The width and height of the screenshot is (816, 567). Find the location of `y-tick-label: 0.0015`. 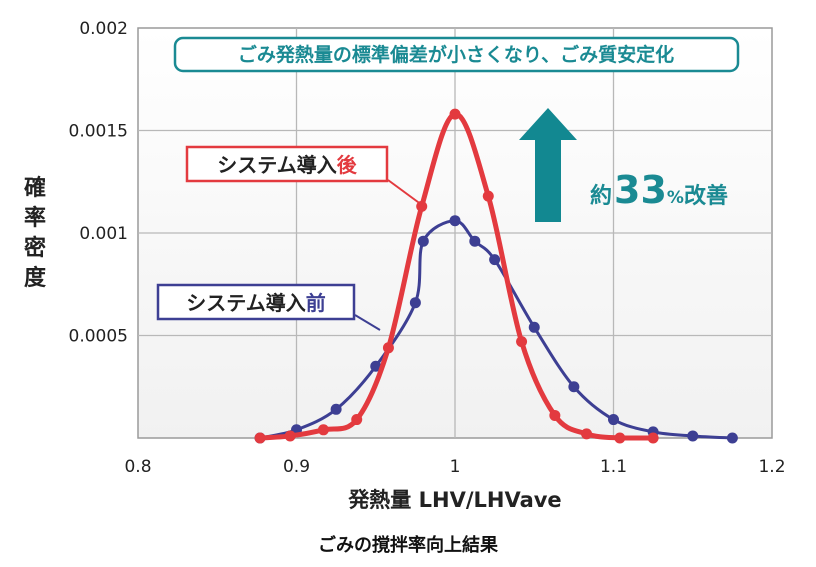

y-tick-label: 0.0015 is located at coordinates (98, 132).